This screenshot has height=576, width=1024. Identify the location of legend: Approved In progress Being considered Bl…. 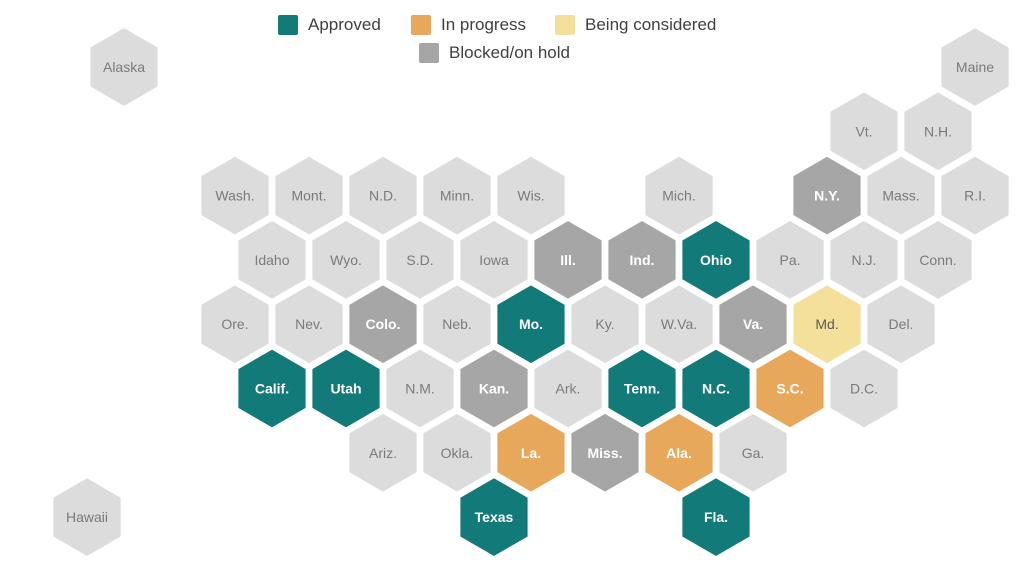
(512, 35).